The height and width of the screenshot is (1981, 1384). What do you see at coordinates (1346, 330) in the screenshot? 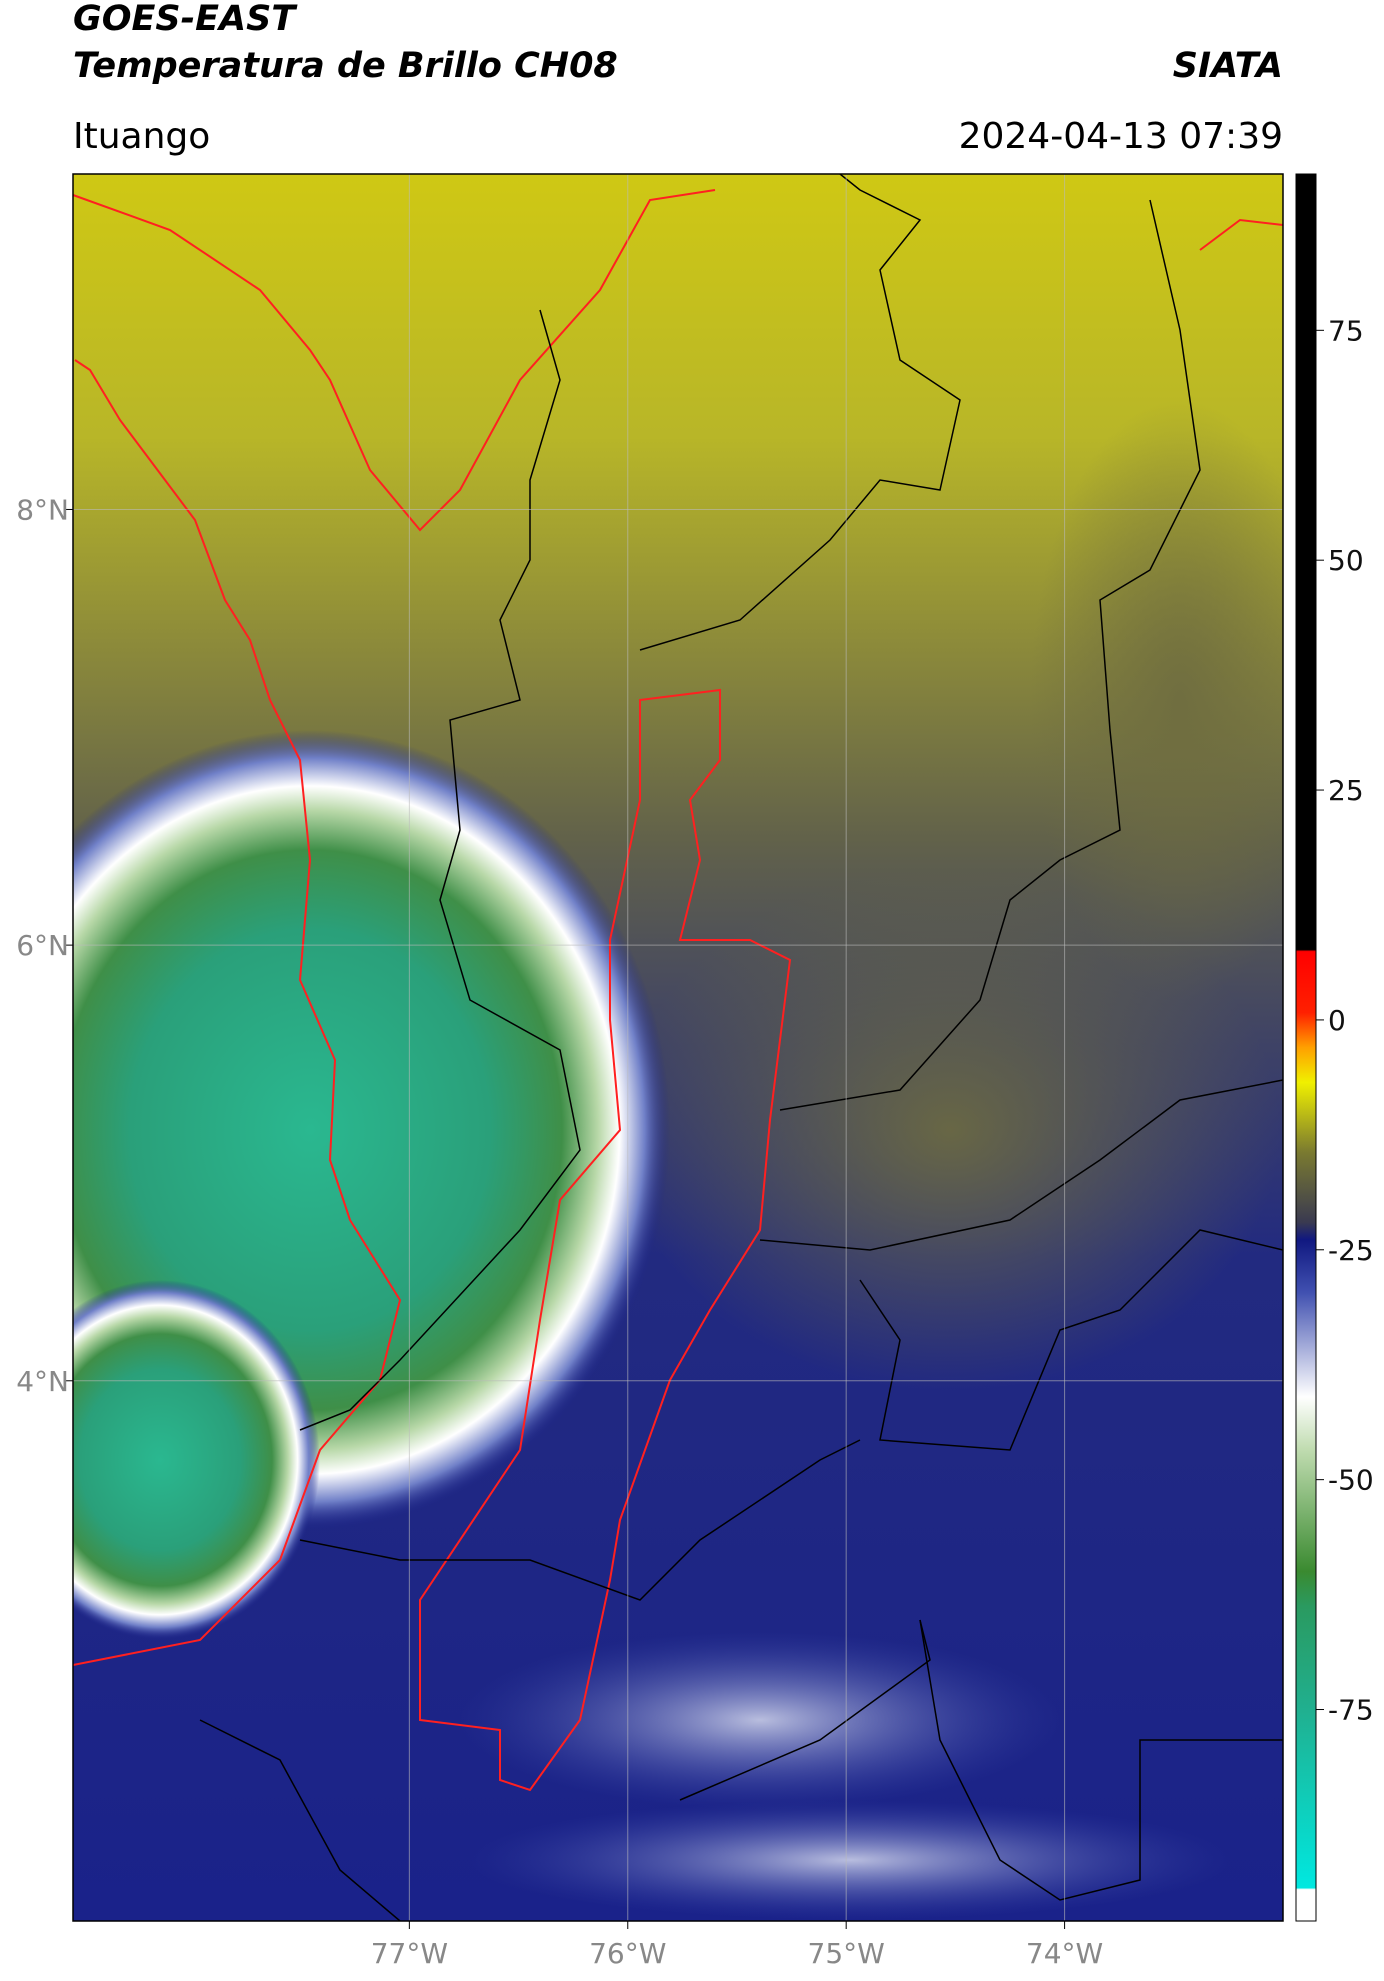
I see `colorbar-tick-label: 75` at bounding box center [1346, 330].